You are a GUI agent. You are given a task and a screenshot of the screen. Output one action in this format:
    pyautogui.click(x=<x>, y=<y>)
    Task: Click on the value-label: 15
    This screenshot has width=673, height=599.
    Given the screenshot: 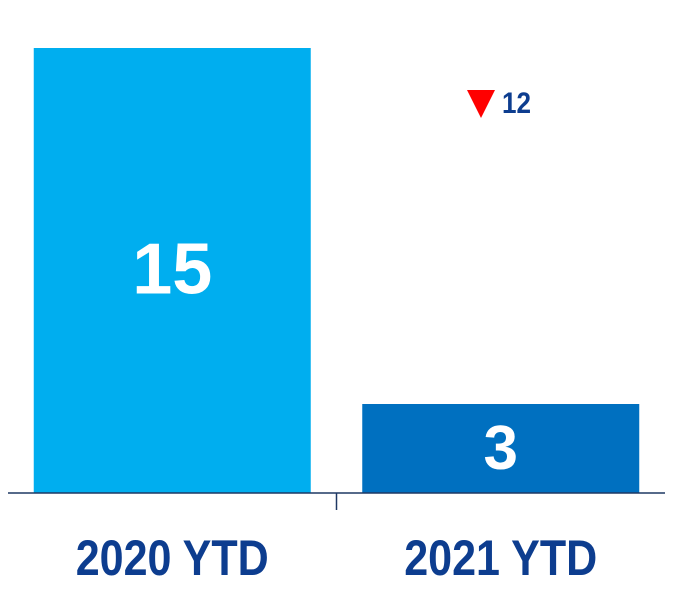 What is the action you would take?
    pyautogui.click(x=172, y=270)
    